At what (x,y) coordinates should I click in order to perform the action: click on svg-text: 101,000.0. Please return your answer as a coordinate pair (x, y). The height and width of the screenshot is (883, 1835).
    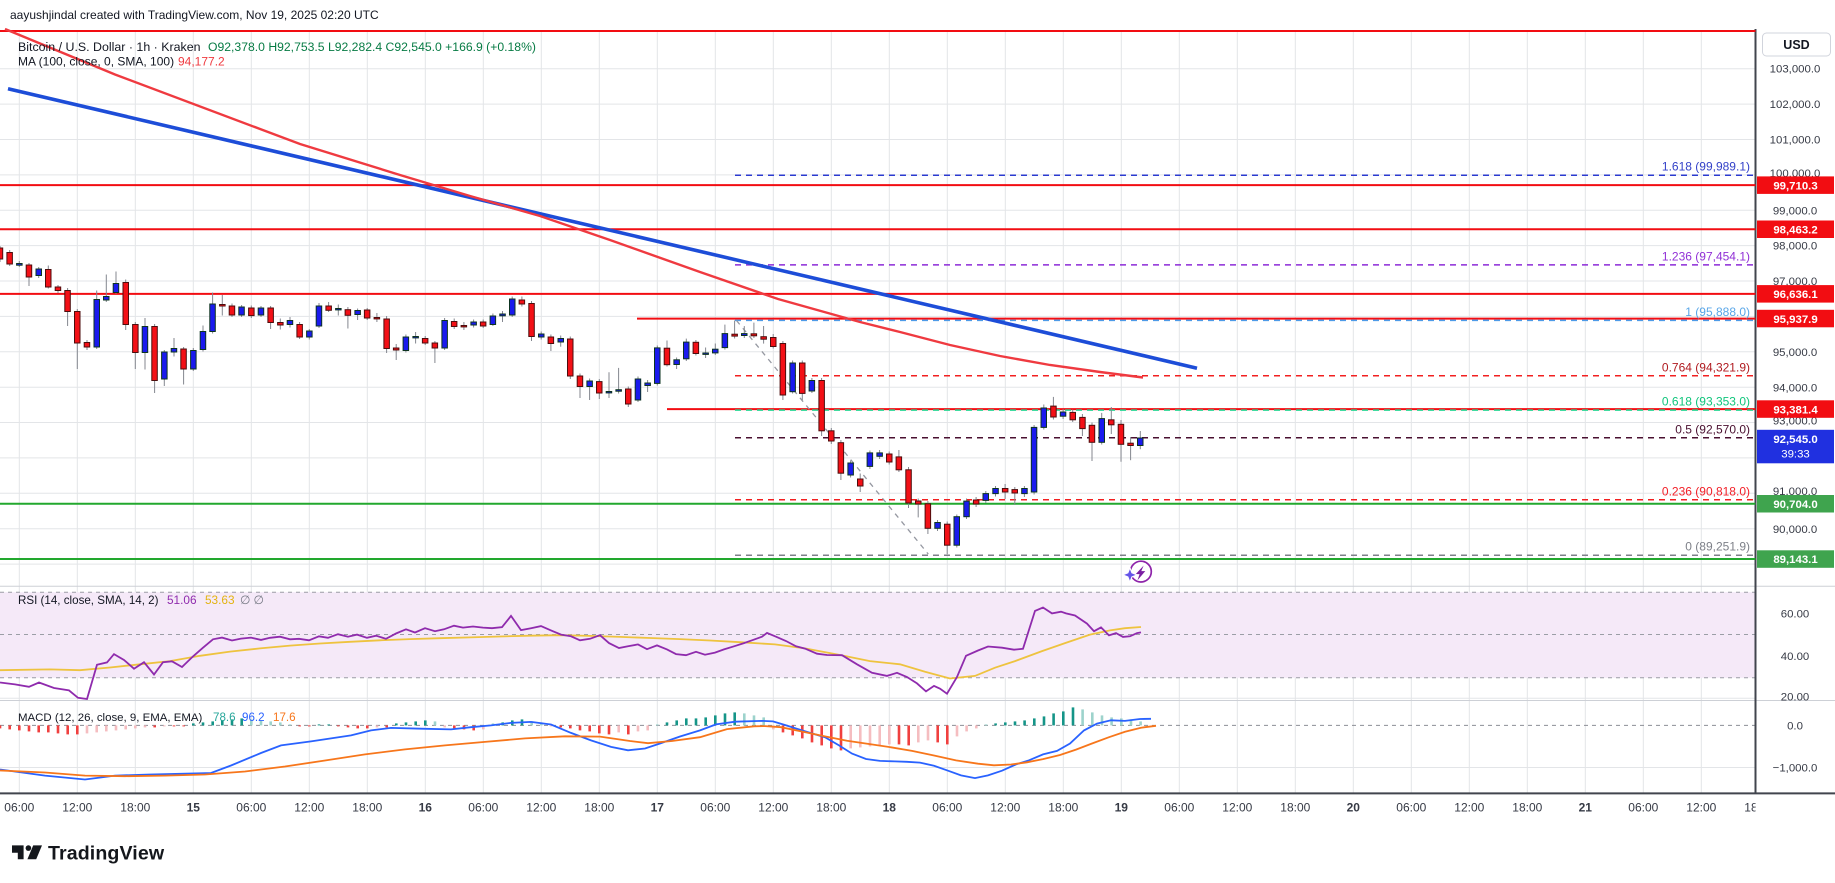
    Looking at the image, I should click on (1795, 141).